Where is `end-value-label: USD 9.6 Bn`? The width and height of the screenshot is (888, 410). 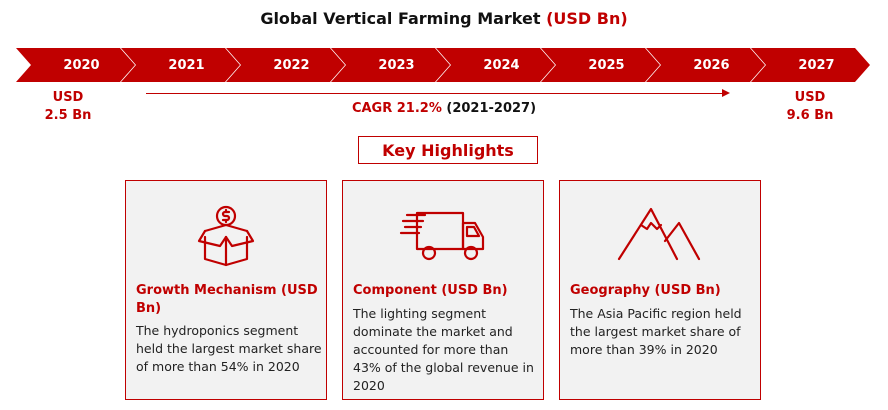
end-value-label: USD 9.6 Bn is located at coordinates (810, 107).